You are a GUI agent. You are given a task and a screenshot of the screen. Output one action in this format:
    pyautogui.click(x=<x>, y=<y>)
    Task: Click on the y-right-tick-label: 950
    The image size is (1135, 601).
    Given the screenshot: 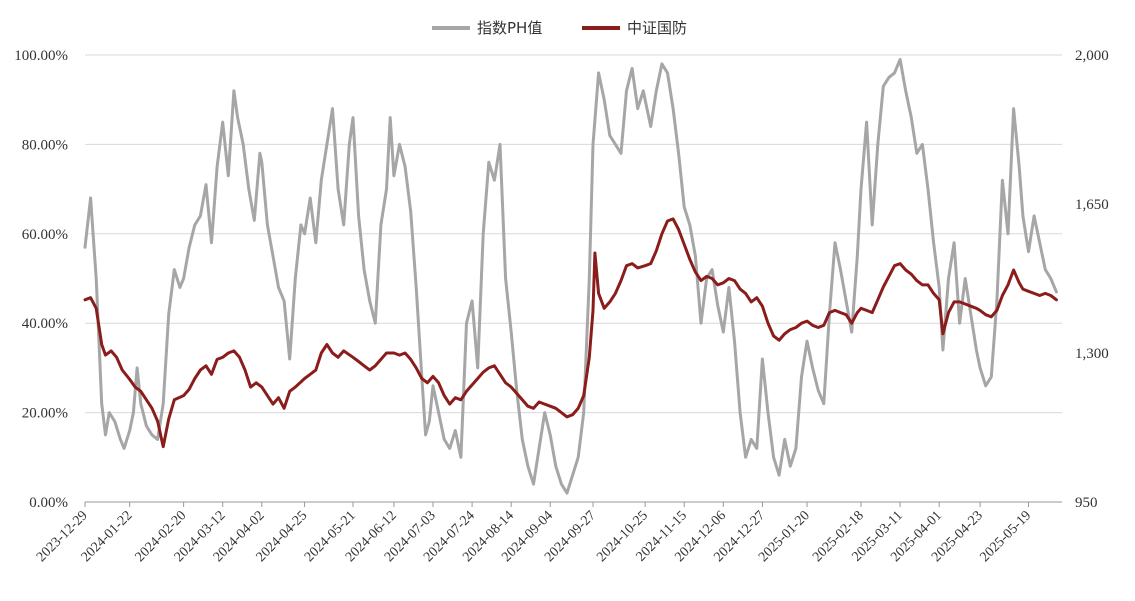 What is the action you would take?
    pyautogui.click(x=1086, y=503)
    